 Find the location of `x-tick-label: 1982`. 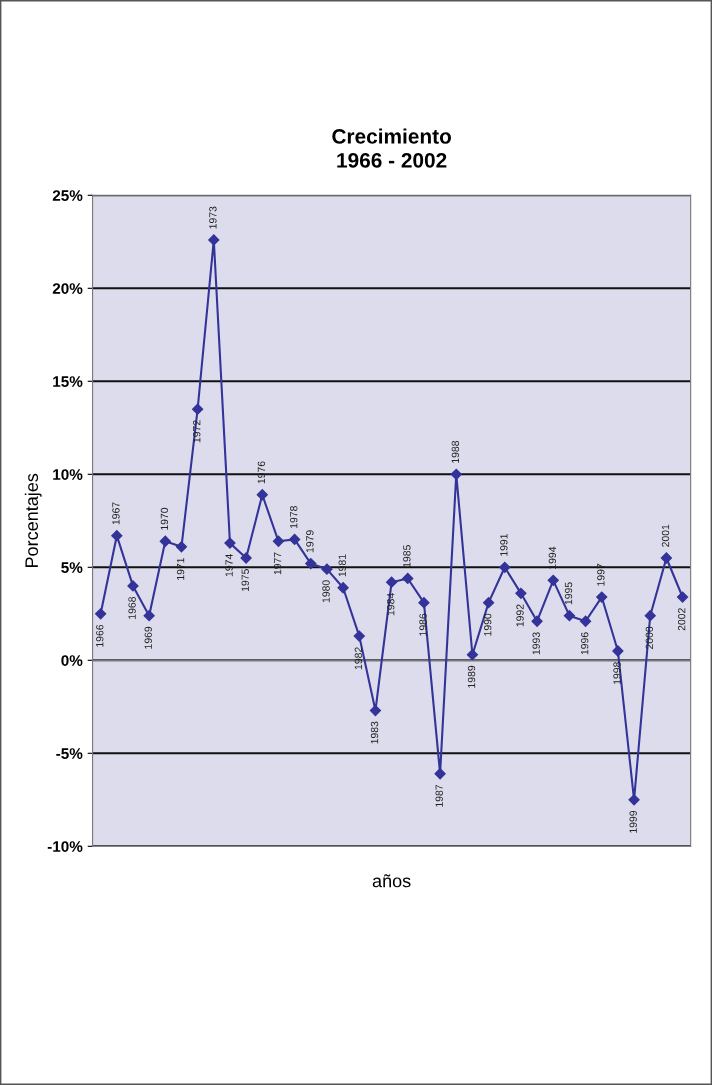

x-tick-label: 1982 is located at coordinates (358, 658).